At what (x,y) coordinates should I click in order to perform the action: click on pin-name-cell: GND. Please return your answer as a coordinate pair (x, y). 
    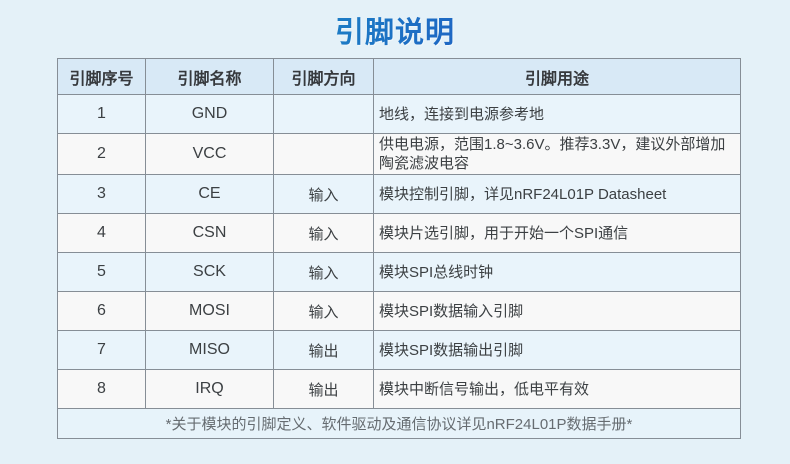
    Looking at the image, I should click on (209, 114).